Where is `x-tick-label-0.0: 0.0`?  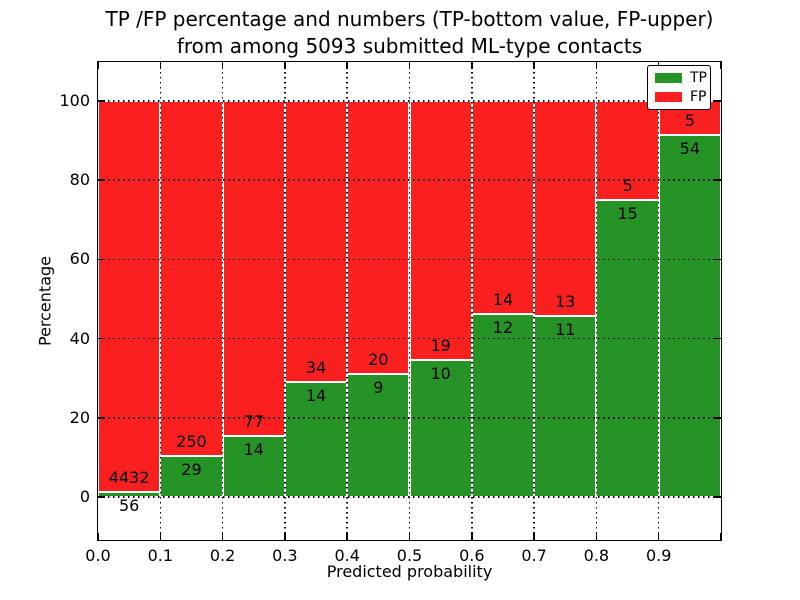 x-tick-label-0.0: 0.0 is located at coordinates (98, 555).